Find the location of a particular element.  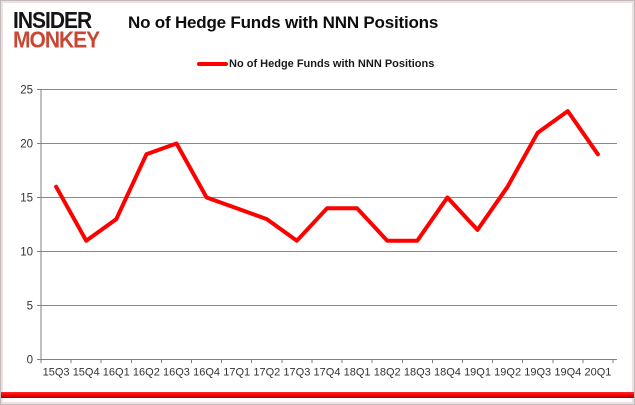

x-tick-label: 16Q3 is located at coordinates (176, 373).